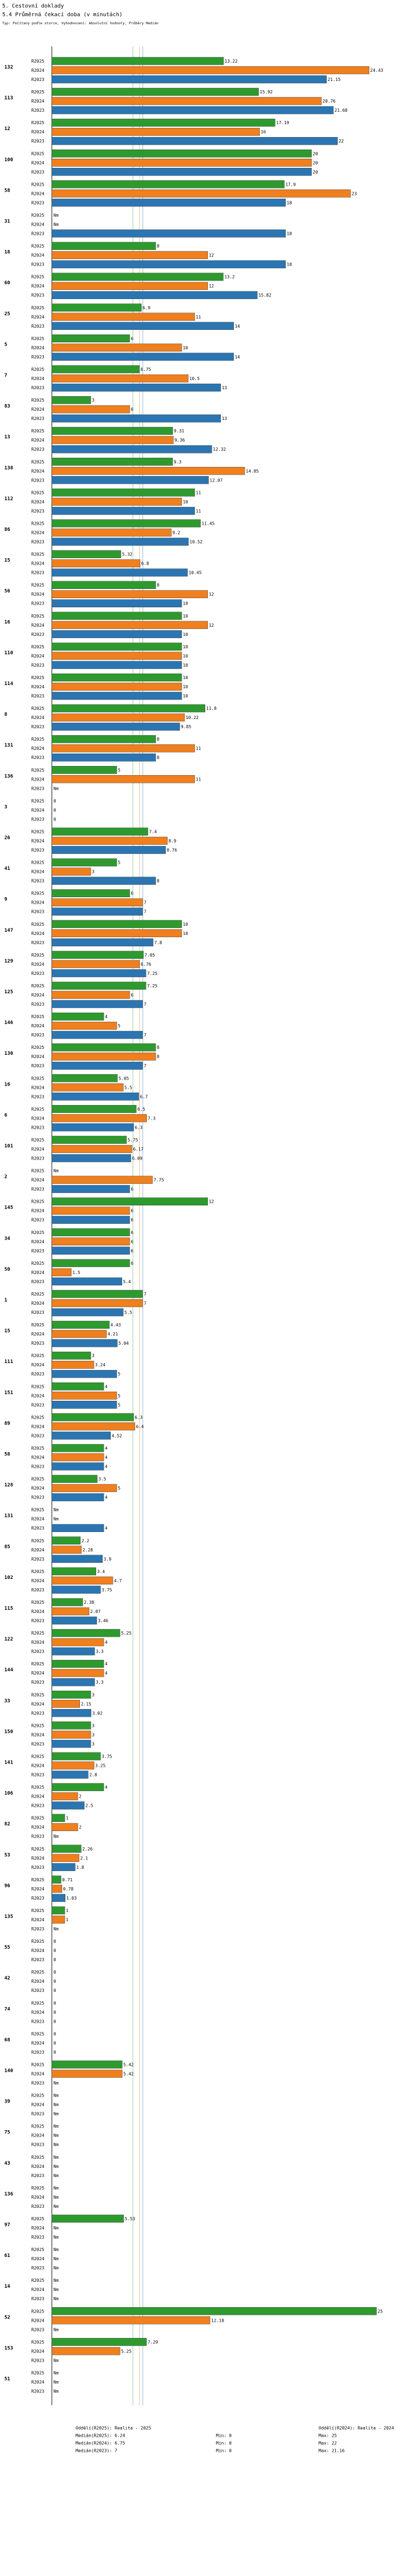  What do you see at coordinates (137, 1158) in the screenshot?
I see `value-label: 6.09` at bounding box center [137, 1158].